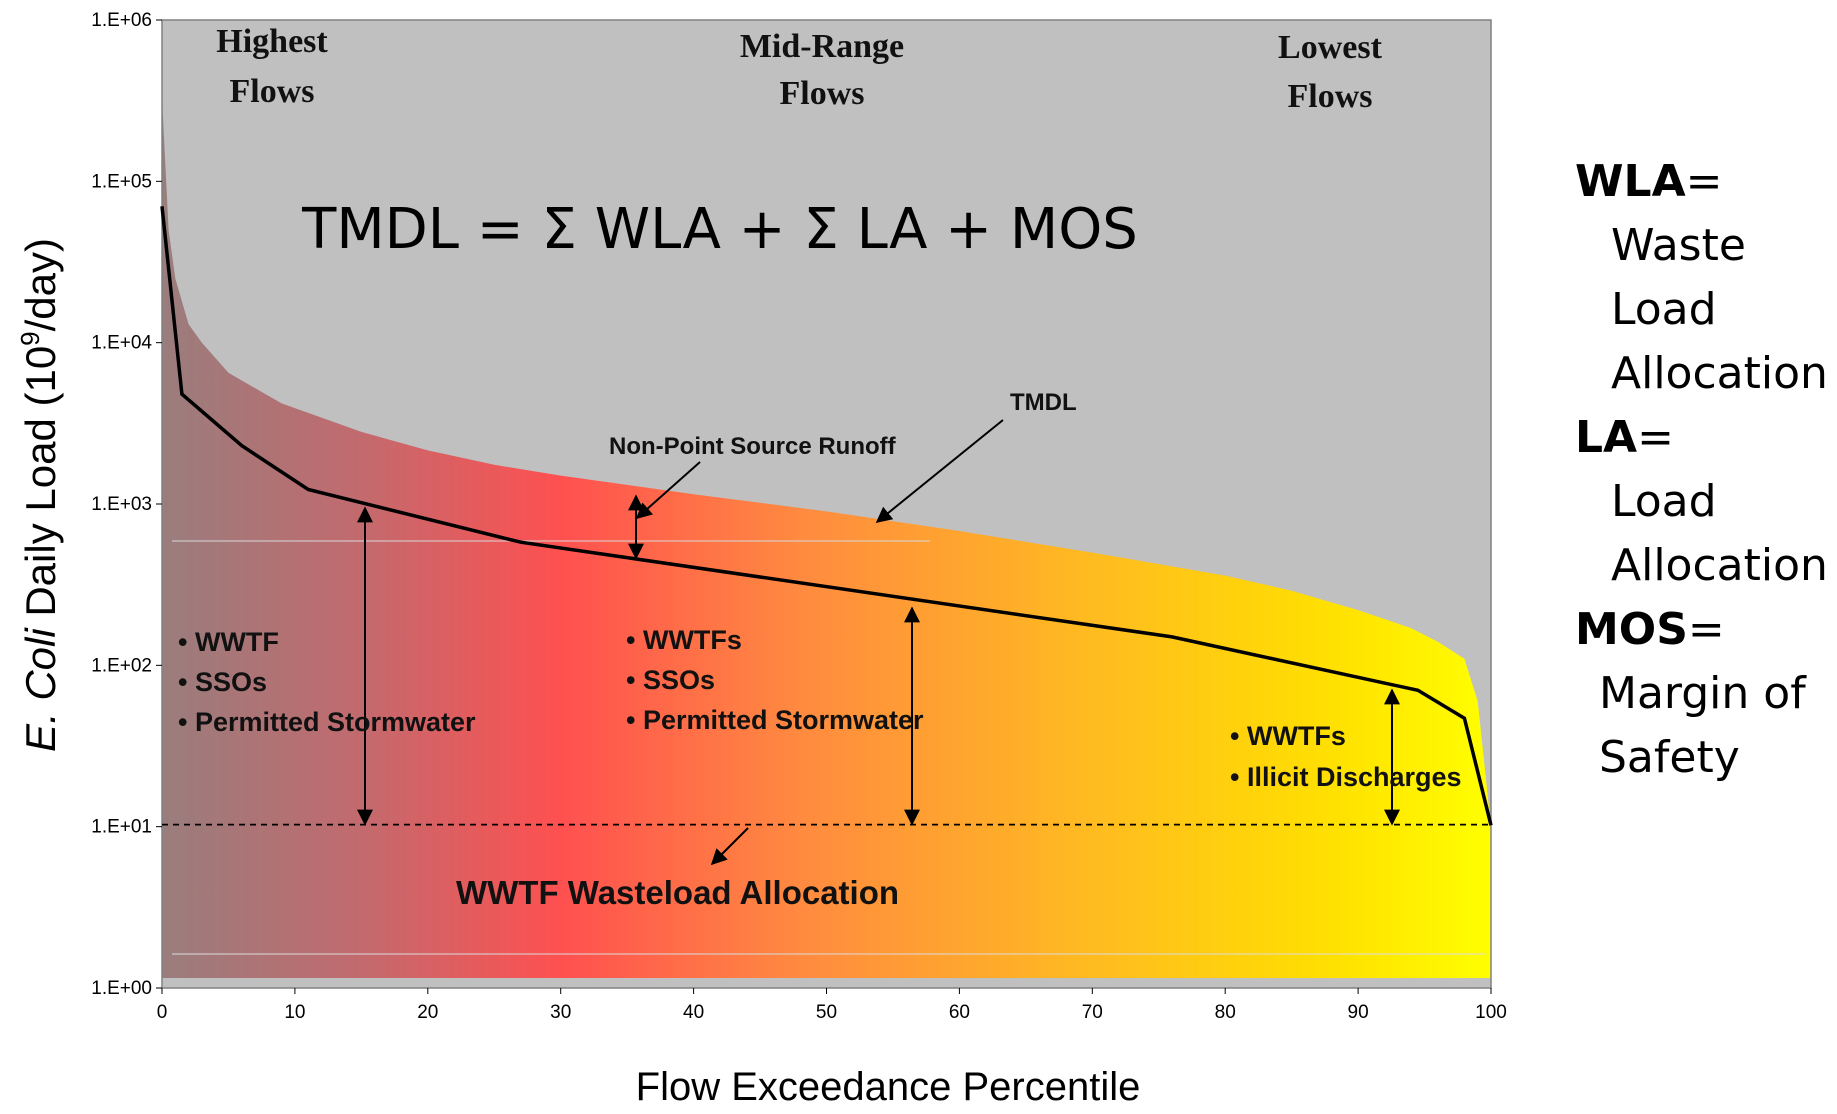 The width and height of the screenshot is (1837, 1114). What do you see at coordinates (775, 680) in the screenshot?
I see `bullets-mid-range-flows: • WWTFs • SSOs • Permitted Stormwater` at bounding box center [775, 680].